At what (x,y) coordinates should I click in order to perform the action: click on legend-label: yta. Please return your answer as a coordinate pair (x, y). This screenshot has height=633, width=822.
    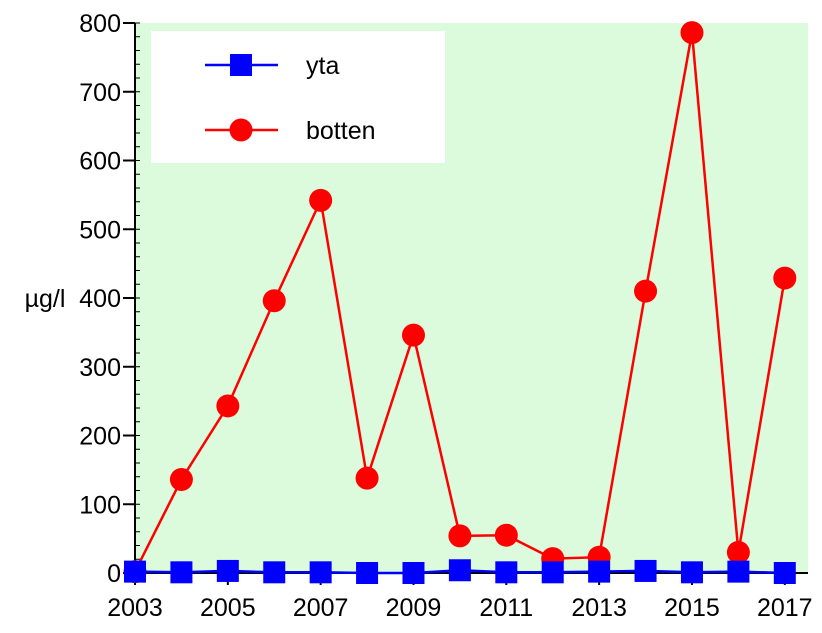
    Looking at the image, I should click on (322, 66).